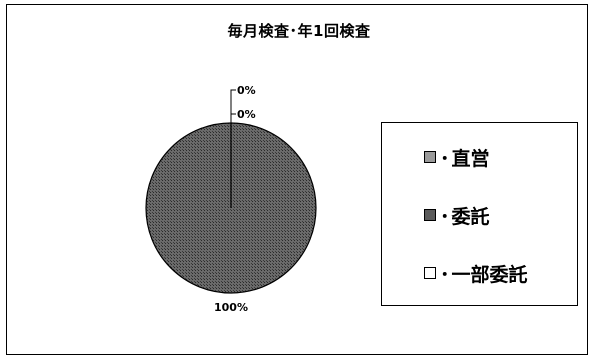 Image resolution: width=598 pixels, height=361 pixels. I want to click on data-label-direct: 0%, so click(246, 90).